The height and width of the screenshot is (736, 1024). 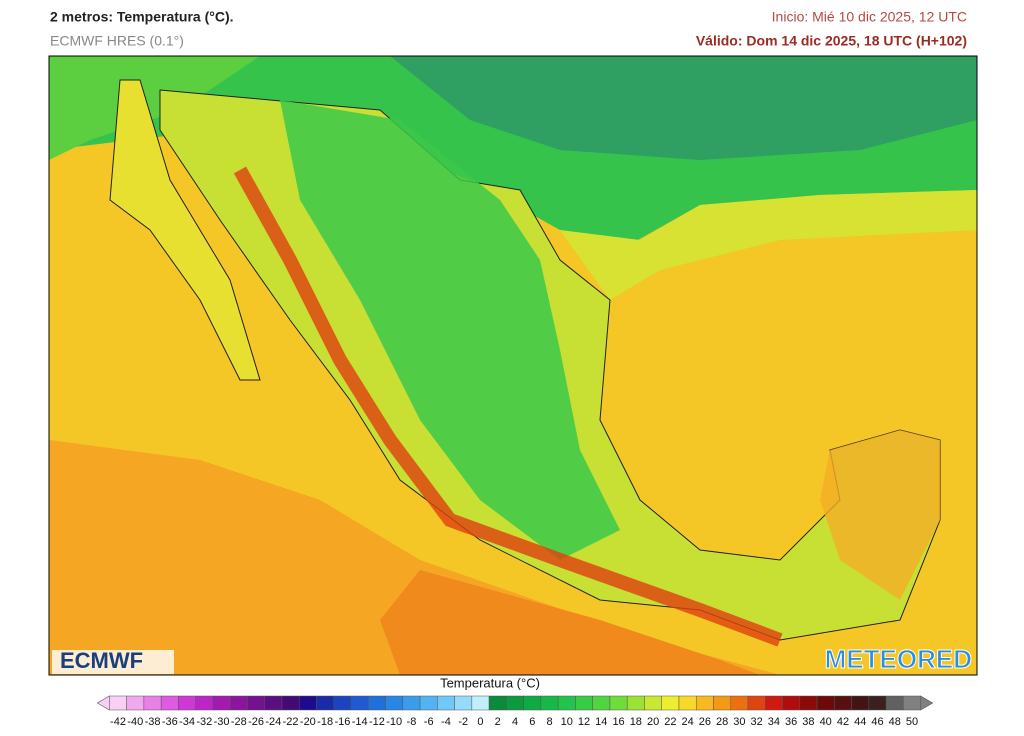 What do you see at coordinates (653, 722) in the screenshot?
I see `colorbar-tick-label: 20` at bounding box center [653, 722].